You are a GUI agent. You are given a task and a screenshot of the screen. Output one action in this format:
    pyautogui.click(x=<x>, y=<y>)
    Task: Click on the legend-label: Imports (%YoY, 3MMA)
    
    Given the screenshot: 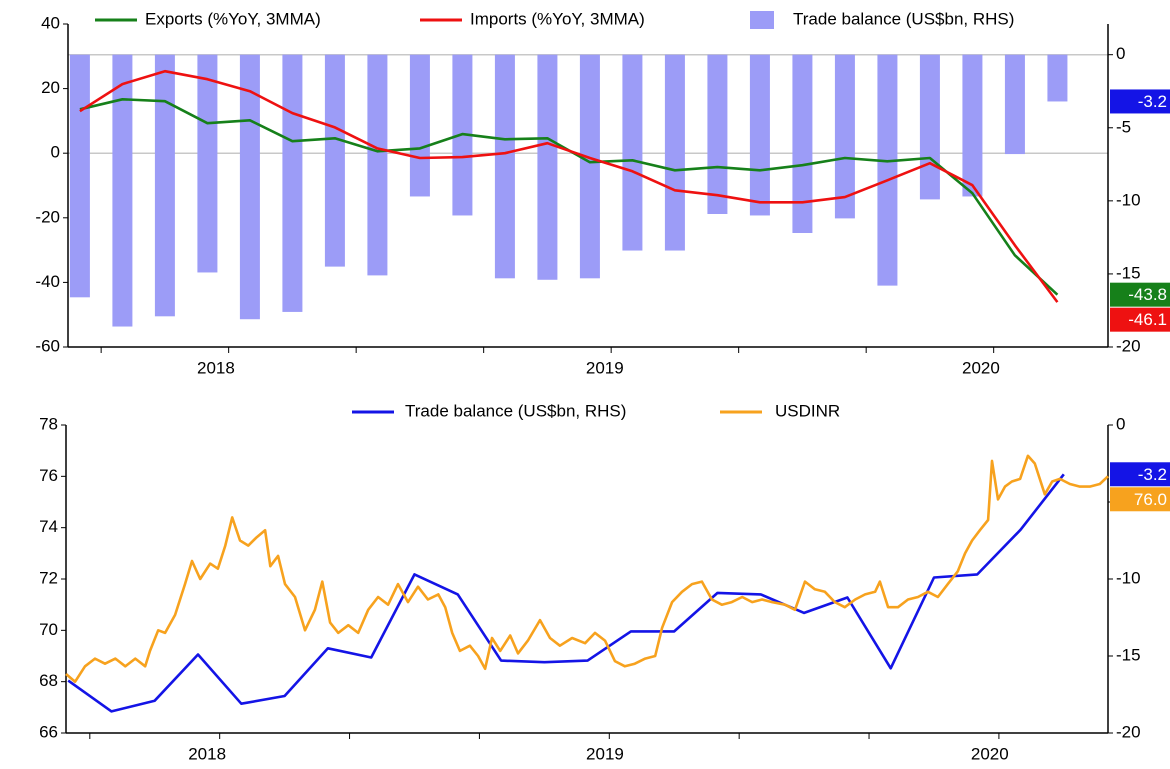 What is the action you would take?
    pyautogui.click(x=557, y=18)
    